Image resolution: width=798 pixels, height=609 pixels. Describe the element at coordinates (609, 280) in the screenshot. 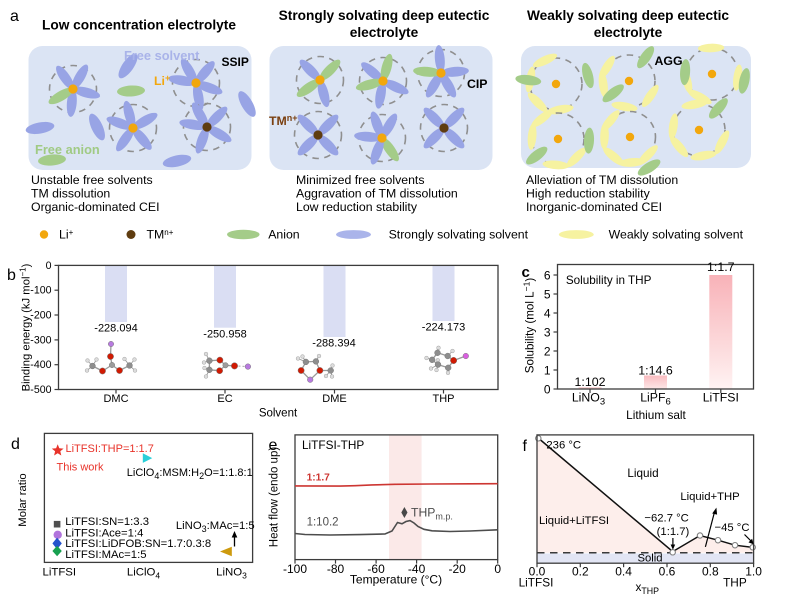

I see `svg-text: Solubility in THP` at that location.